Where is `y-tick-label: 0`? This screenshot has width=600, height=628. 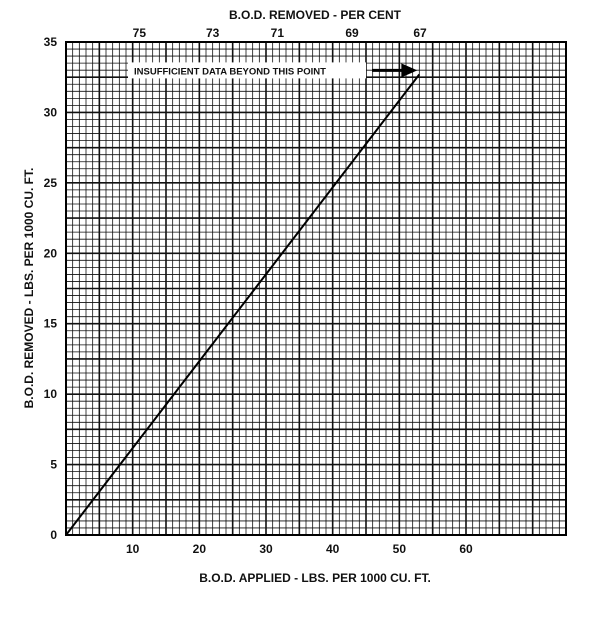
y-tick-label: 0 is located at coordinates (53, 535).